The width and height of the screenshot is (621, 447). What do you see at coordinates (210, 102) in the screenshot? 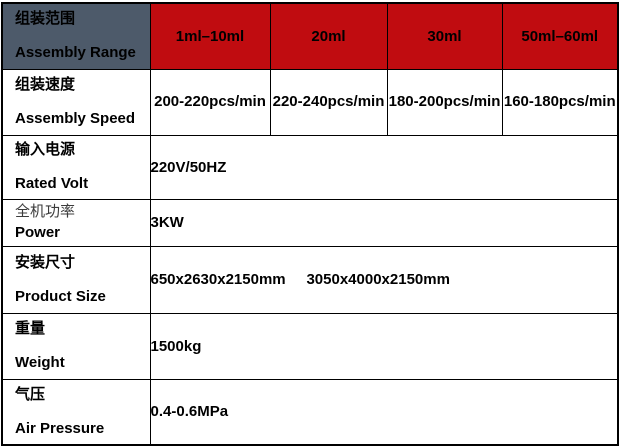
I see `assembly-speed-value-1: 200-220pcs/min` at bounding box center [210, 102].